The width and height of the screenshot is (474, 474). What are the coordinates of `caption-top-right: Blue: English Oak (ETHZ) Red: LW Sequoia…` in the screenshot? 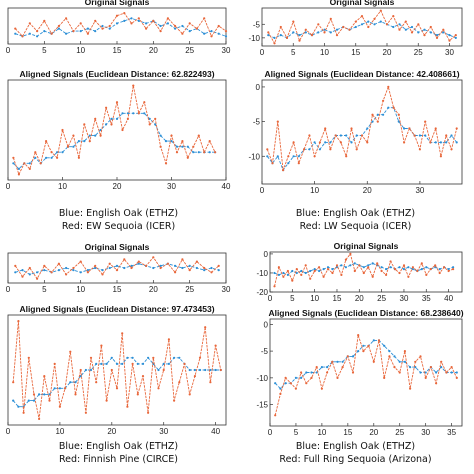 It's located at (355, 220).